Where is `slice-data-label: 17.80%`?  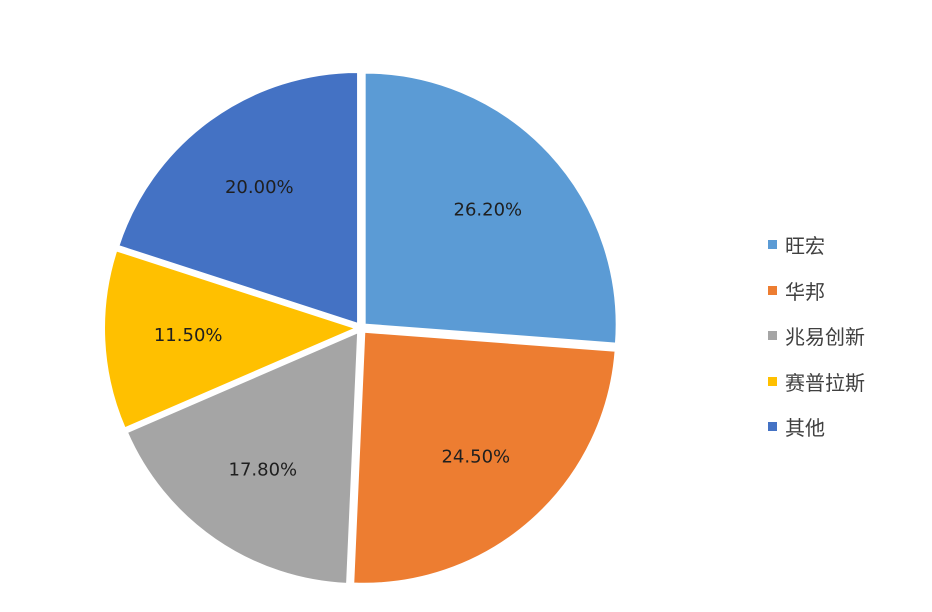 slice-data-label: 17.80% is located at coordinates (263, 469).